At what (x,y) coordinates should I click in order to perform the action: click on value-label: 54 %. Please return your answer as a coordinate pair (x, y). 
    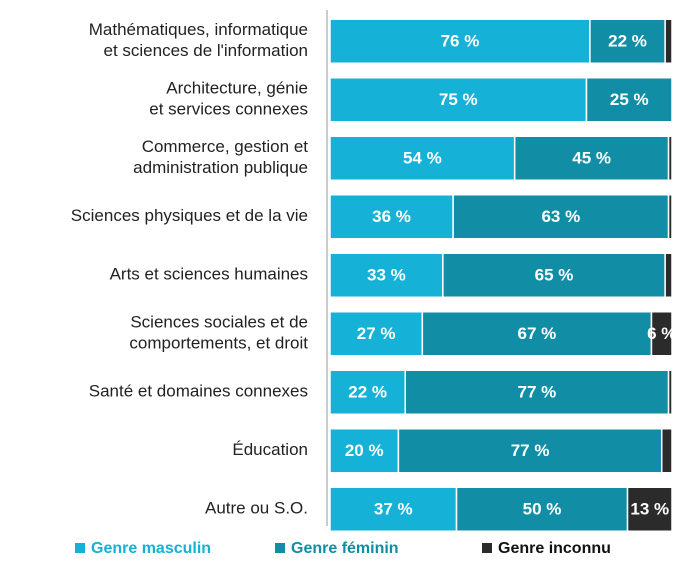
    Looking at the image, I should click on (422, 158).